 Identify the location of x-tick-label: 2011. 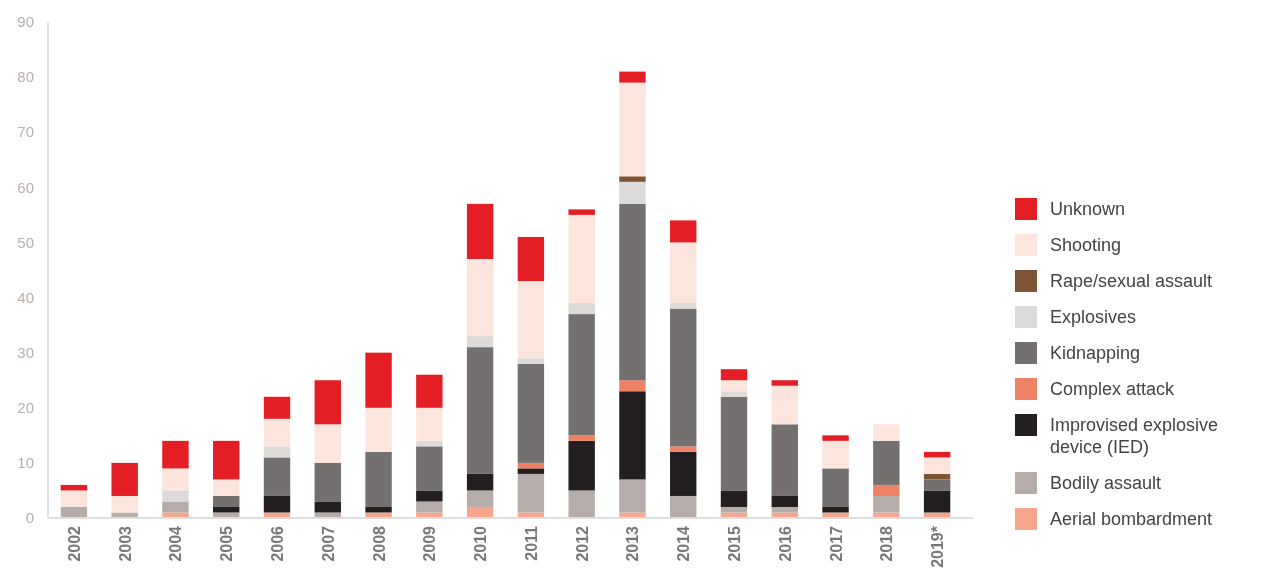
(531, 543).